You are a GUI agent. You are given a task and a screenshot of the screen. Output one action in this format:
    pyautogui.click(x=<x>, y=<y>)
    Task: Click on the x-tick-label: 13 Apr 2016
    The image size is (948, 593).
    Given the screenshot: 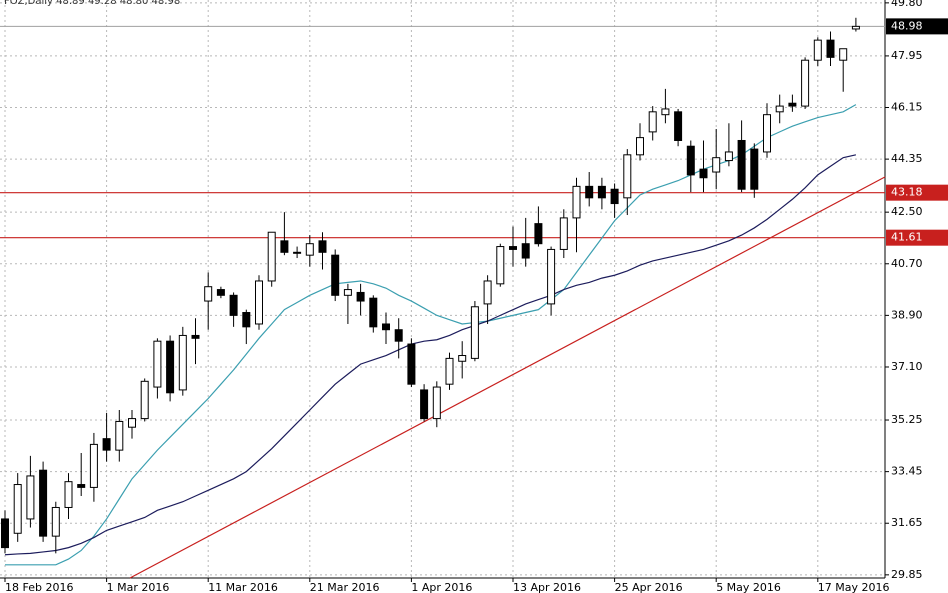 What is the action you would take?
    pyautogui.click(x=547, y=587)
    